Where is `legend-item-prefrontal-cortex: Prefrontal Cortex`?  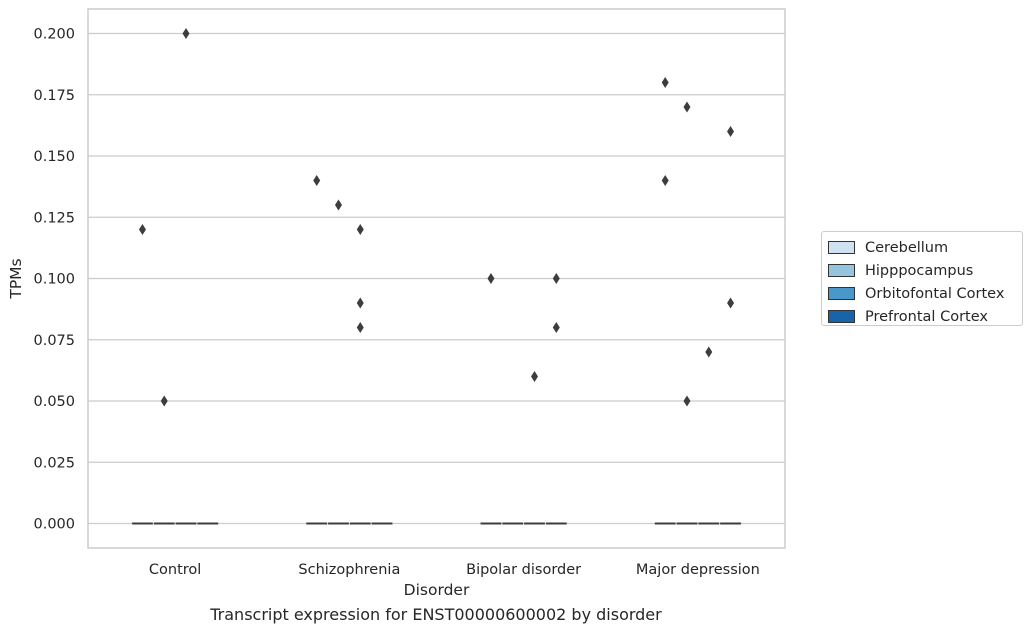
legend-item-prefrontal-cortex: Prefrontal Cortex is located at coordinates (925, 316).